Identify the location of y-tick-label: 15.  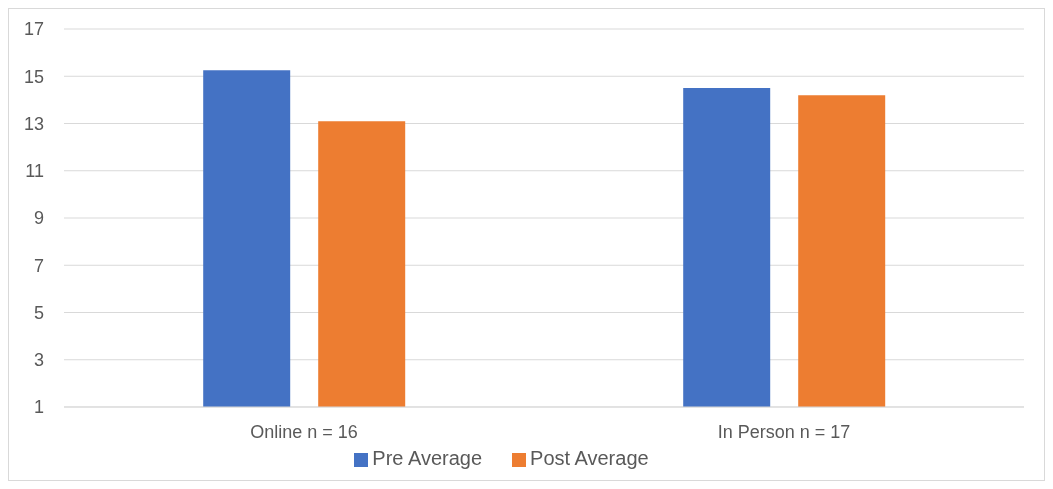
(33, 76).